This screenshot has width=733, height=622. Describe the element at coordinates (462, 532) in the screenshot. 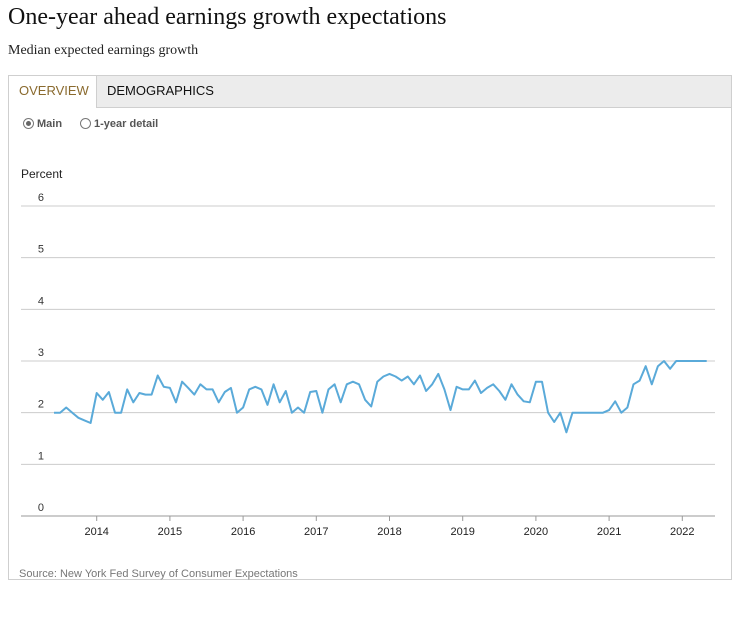

I see `x-tick-label: 2019` at that location.